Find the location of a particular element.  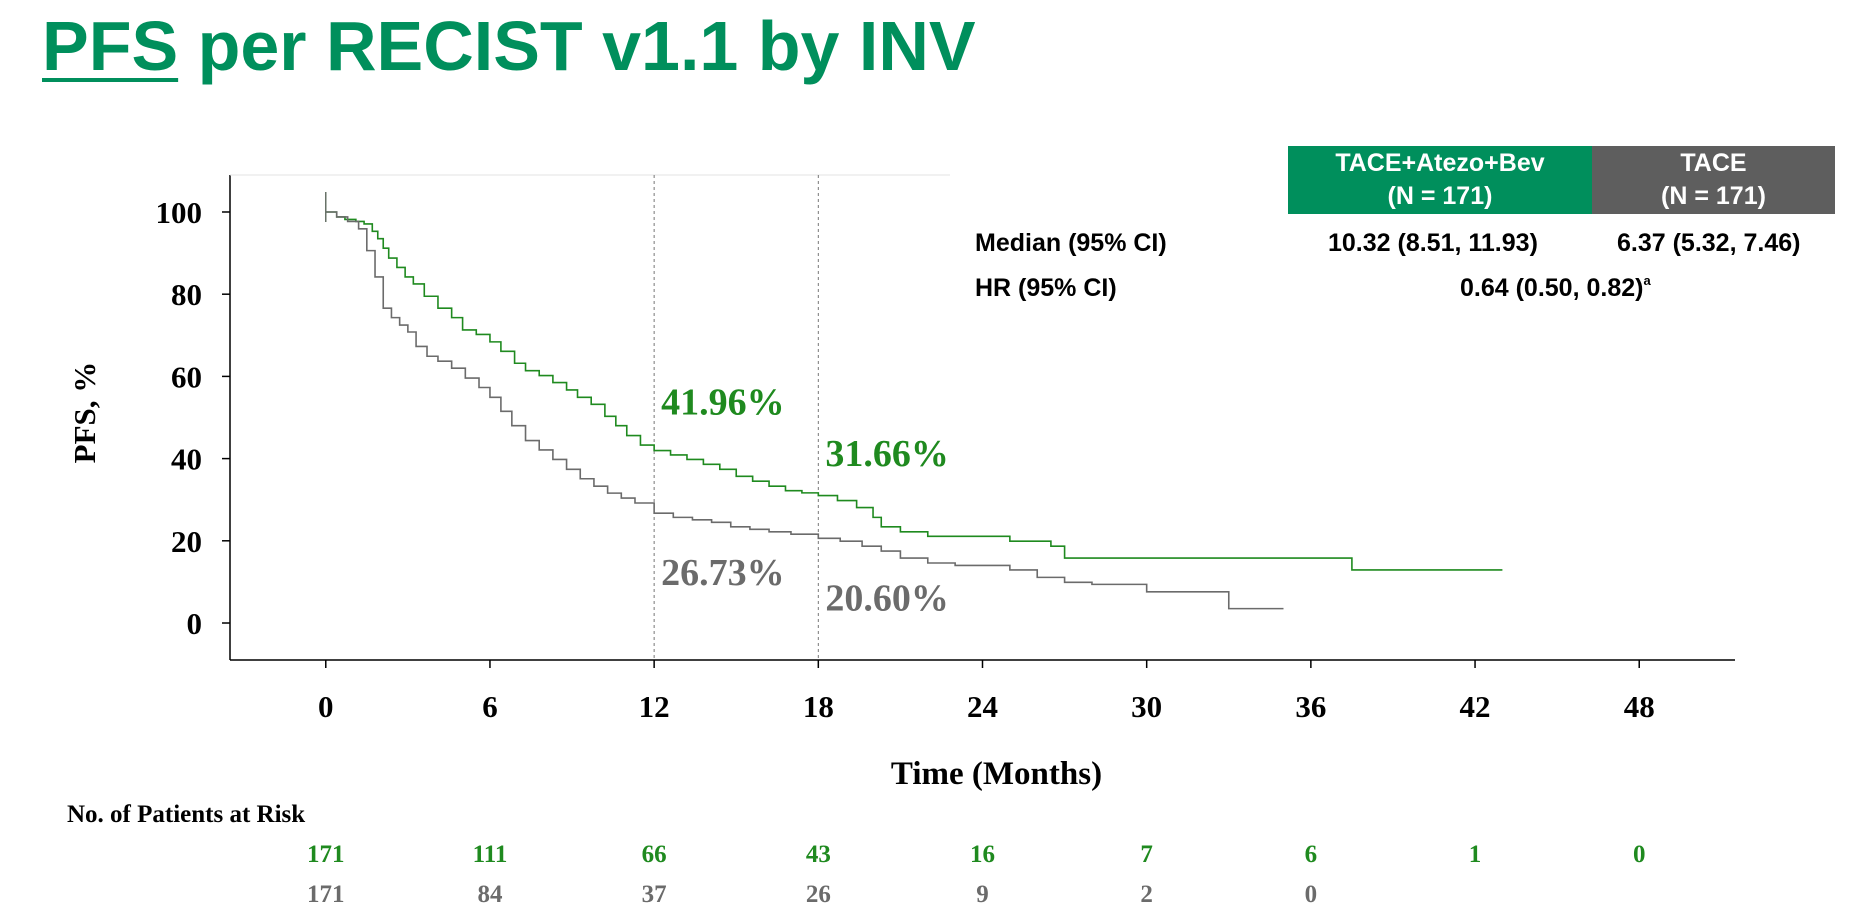

x-tick-label: 18 is located at coordinates (818, 706).